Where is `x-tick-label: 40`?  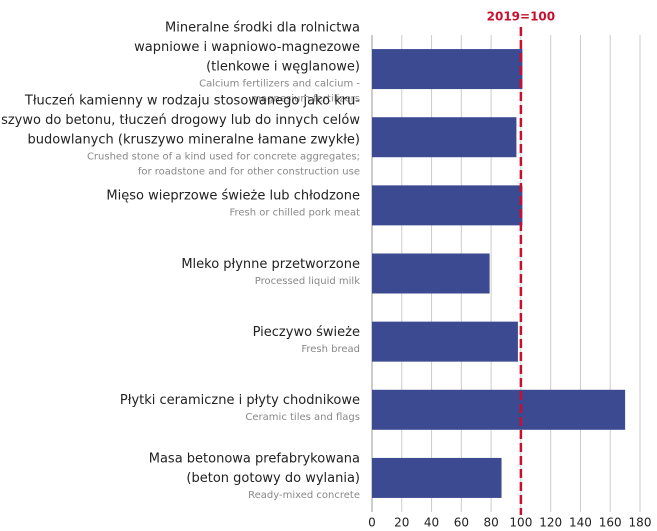 x-tick-label: 40 is located at coordinates (431, 523).